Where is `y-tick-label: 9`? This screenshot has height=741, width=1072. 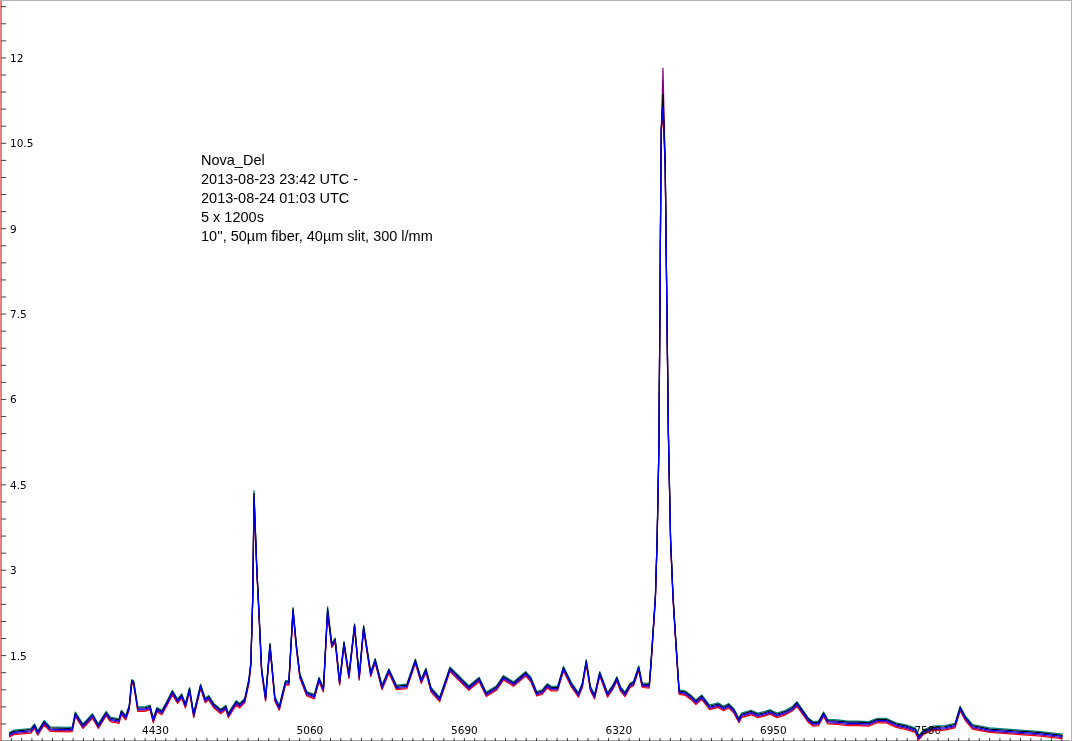
y-tick-label: 9 is located at coordinates (13, 228).